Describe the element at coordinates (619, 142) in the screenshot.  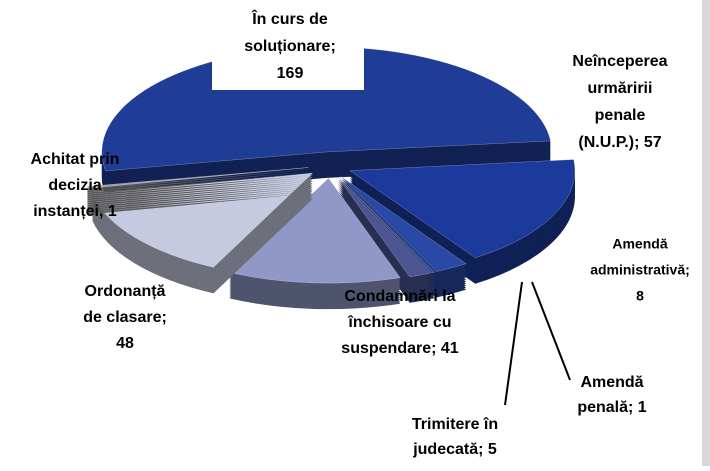
I see `data-label: (N.U.P.); 57` at that location.